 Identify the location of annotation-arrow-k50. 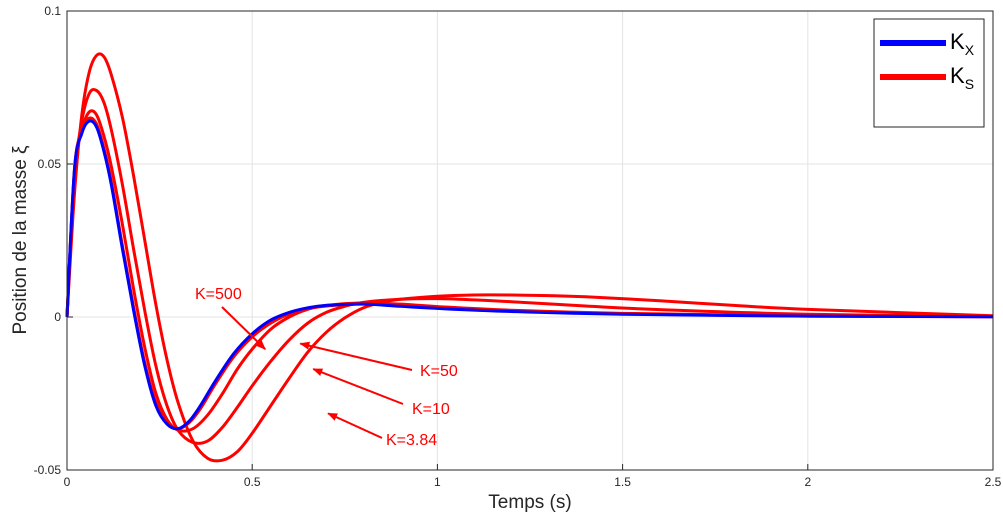
(356, 356).